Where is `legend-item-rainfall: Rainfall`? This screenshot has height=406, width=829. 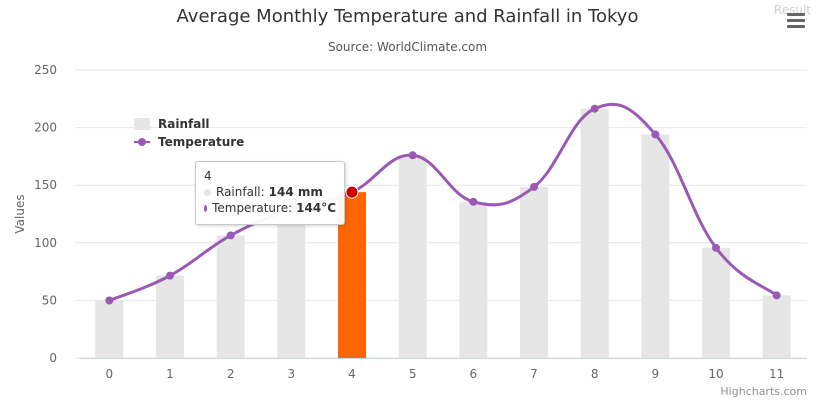
legend-item-rainfall: Rainfall is located at coordinates (188, 124).